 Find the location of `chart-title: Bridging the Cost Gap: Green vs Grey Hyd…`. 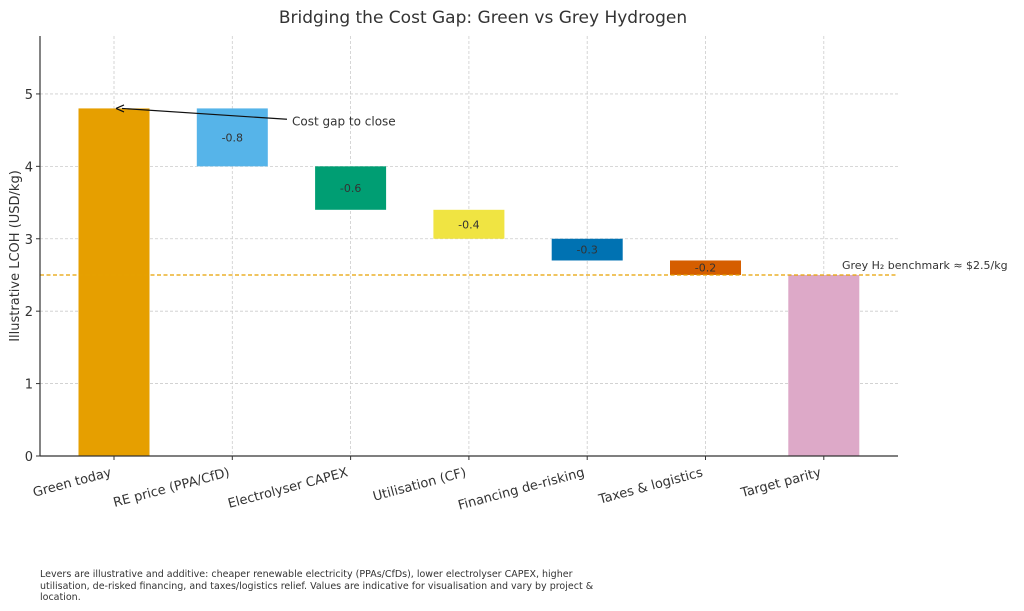

chart-title: Bridging the Cost Gap: Green vs Grey Hyd… is located at coordinates (483, 18).